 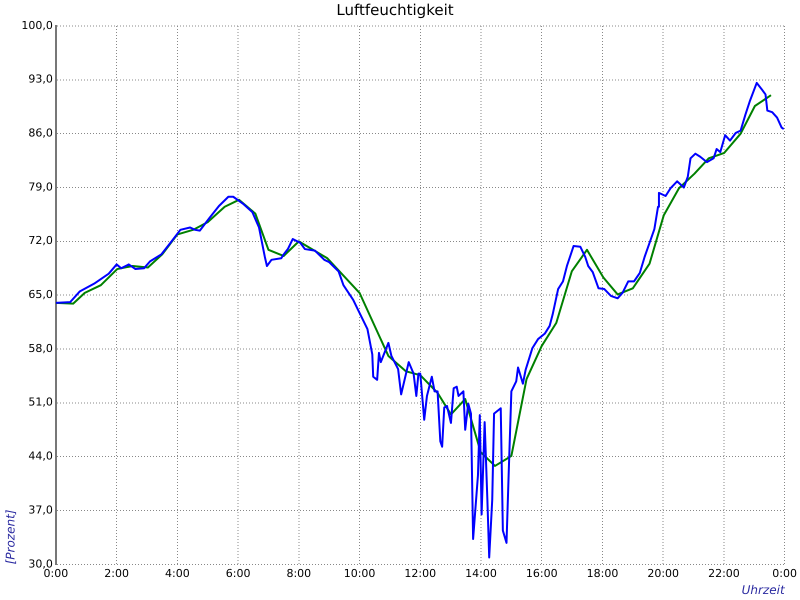 What do you see at coordinates (299, 573) in the screenshot?
I see `x-tick-label: 8:00` at bounding box center [299, 573].